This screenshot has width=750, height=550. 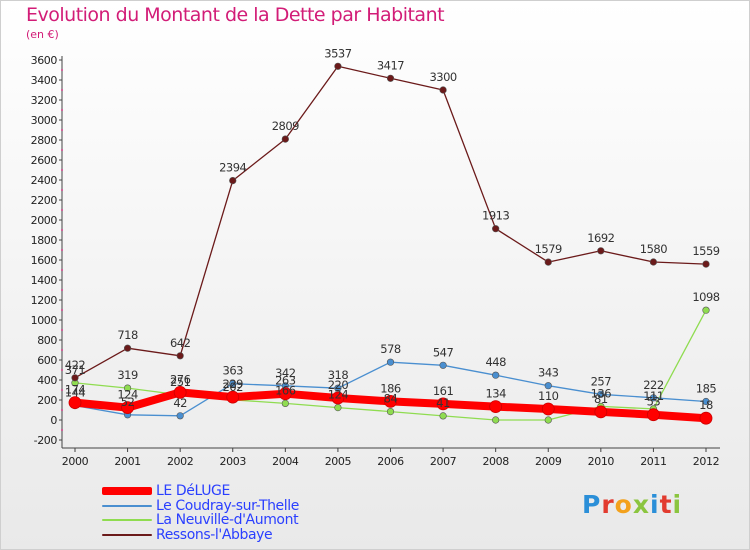 I want to click on x-tick-label: 2003, so click(x=233, y=461).